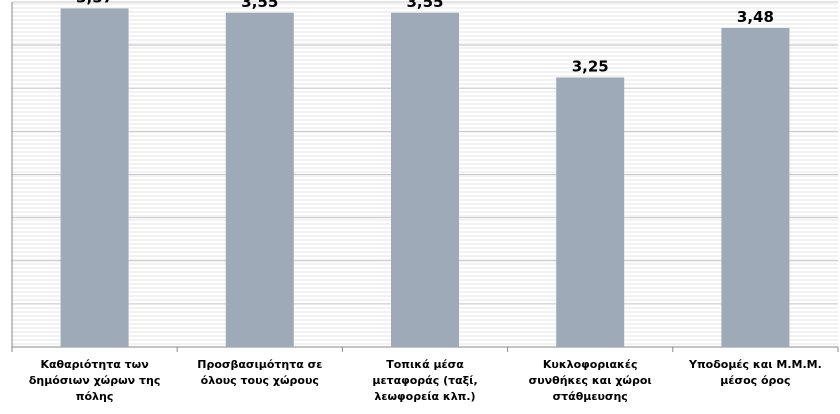 Image resolution: width=840 pixels, height=414 pixels. Describe the element at coordinates (425, 364) in the screenshot. I see `category-label-line: Τοπικά μέσα` at that location.